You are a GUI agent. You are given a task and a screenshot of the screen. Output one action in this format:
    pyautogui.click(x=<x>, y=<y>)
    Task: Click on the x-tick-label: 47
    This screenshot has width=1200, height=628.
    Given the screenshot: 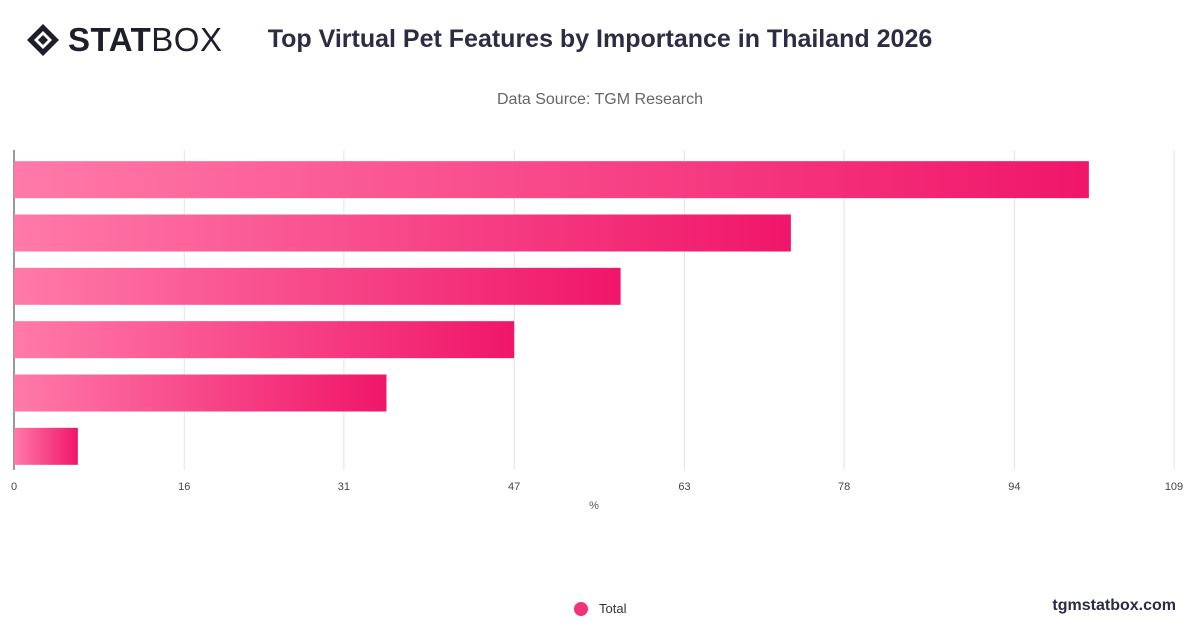 What is the action you would take?
    pyautogui.click(x=514, y=487)
    